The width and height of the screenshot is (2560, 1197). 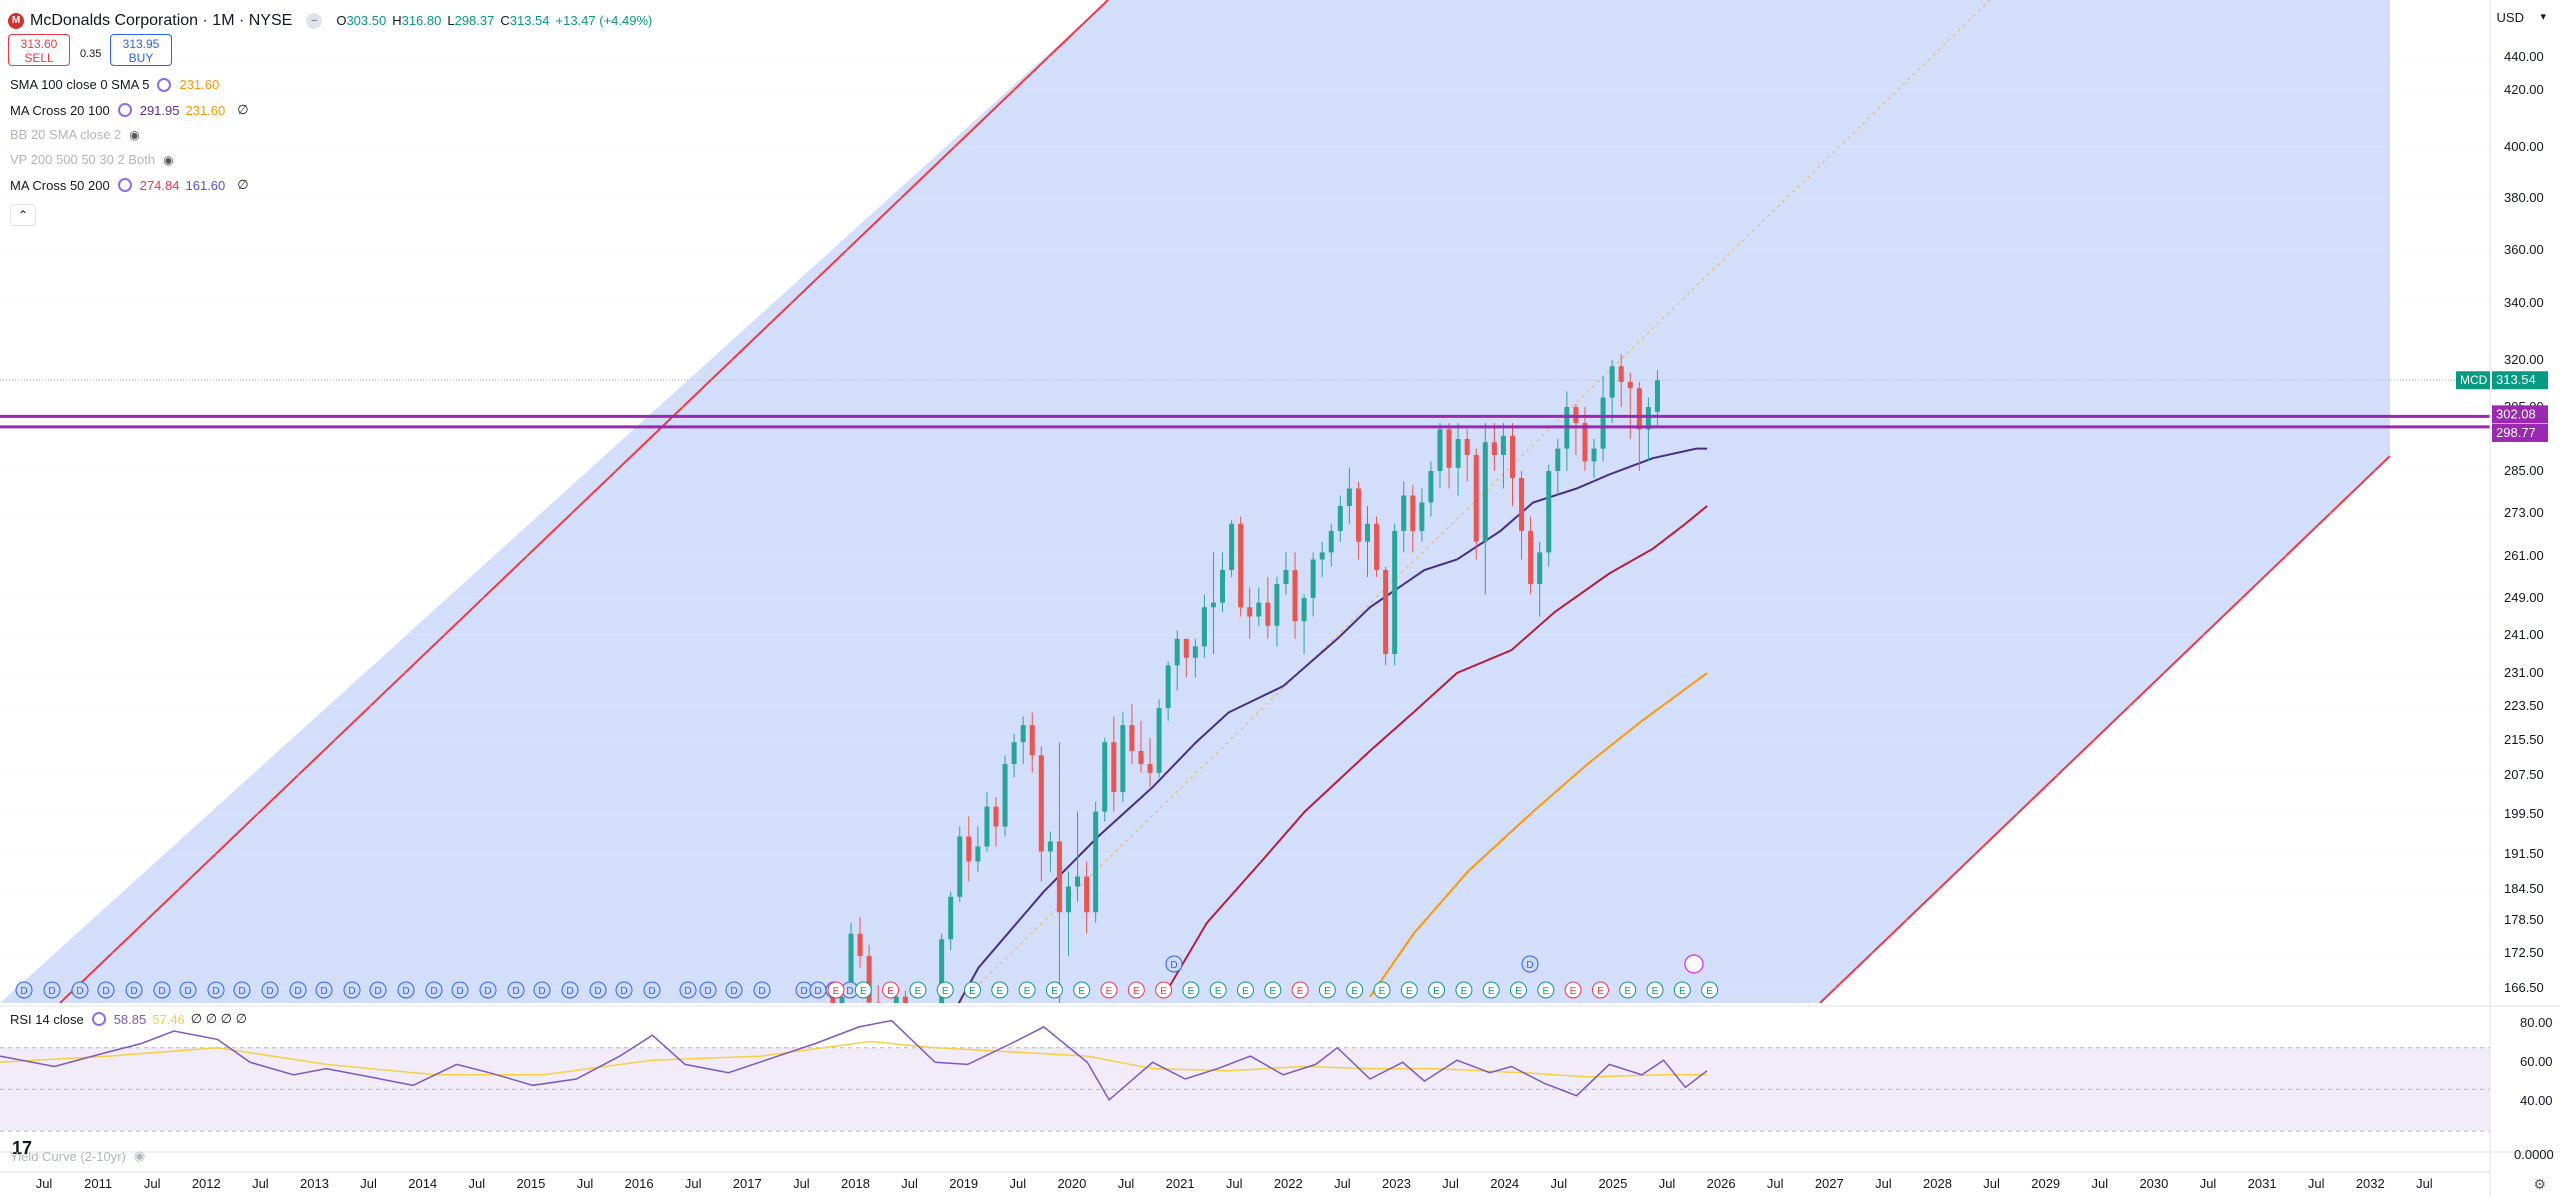 I want to click on currency-selector: USD, so click(x=2510, y=17).